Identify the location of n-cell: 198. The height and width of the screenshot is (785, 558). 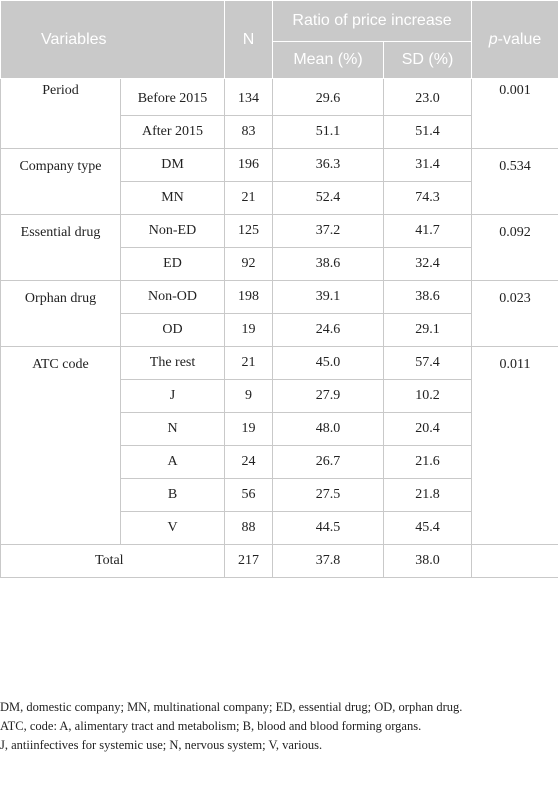
(249, 297).